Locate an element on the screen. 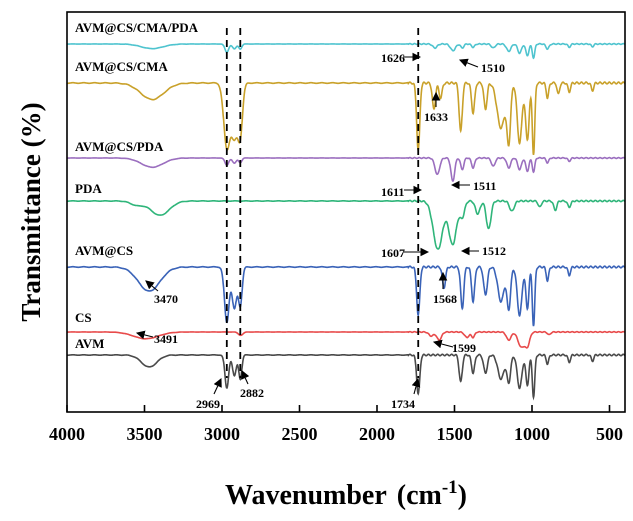 Image resolution: width=633 pixels, height=521 pixels. peak-annotation: 3491 is located at coordinates (166, 339).